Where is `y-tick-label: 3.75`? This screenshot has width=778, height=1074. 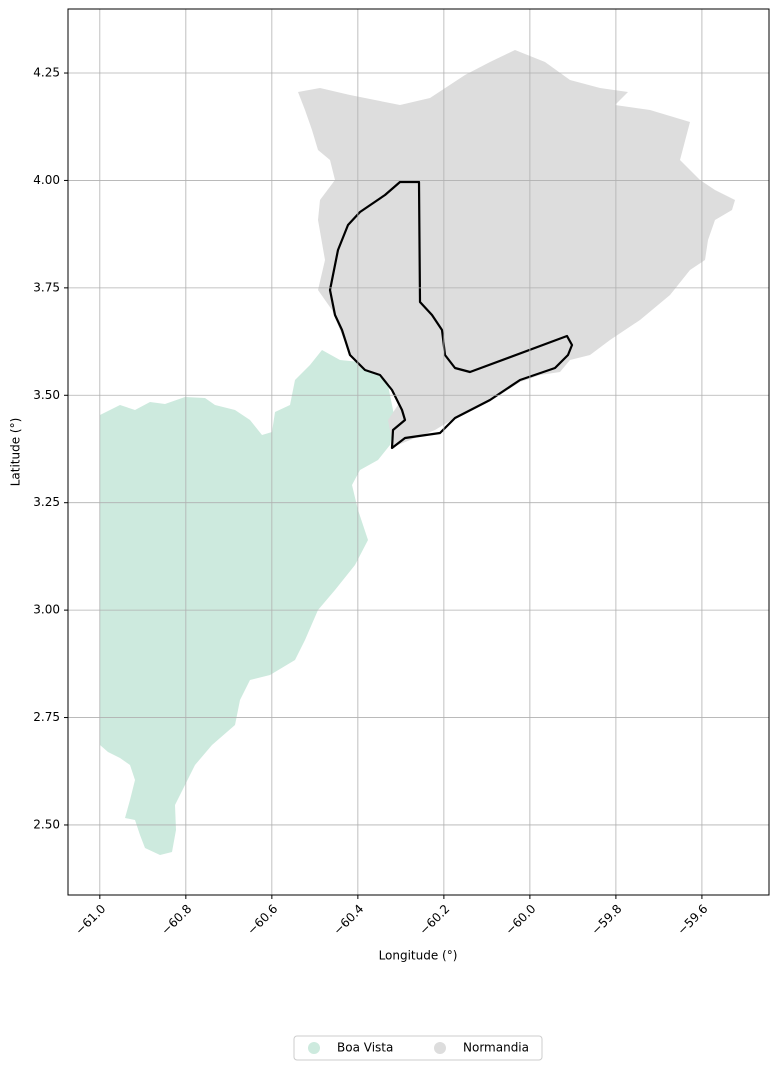 y-tick-label: 3.75 is located at coordinates (46, 287).